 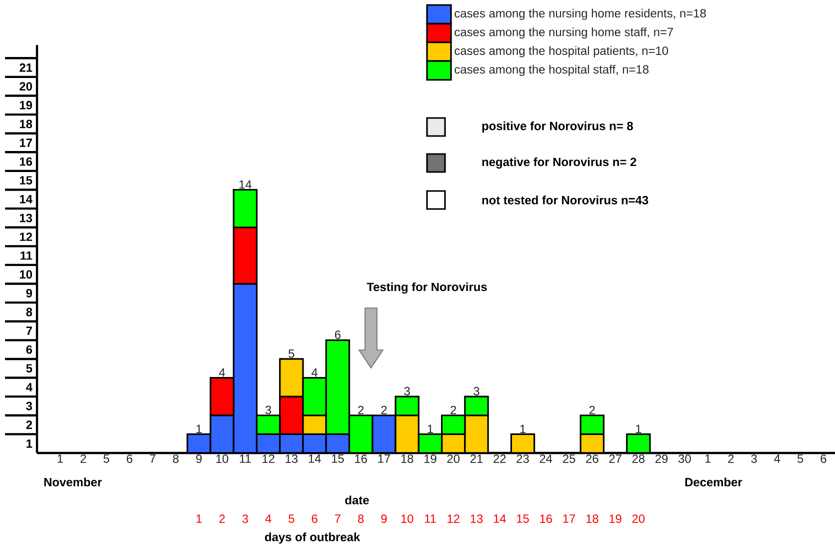 What do you see at coordinates (26, 142) in the screenshot?
I see `y-tick-label: 17` at bounding box center [26, 142].